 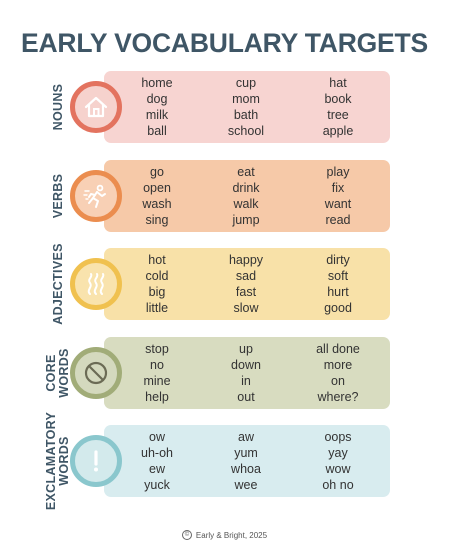 I want to click on word-item: on, so click(x=338, y=381).